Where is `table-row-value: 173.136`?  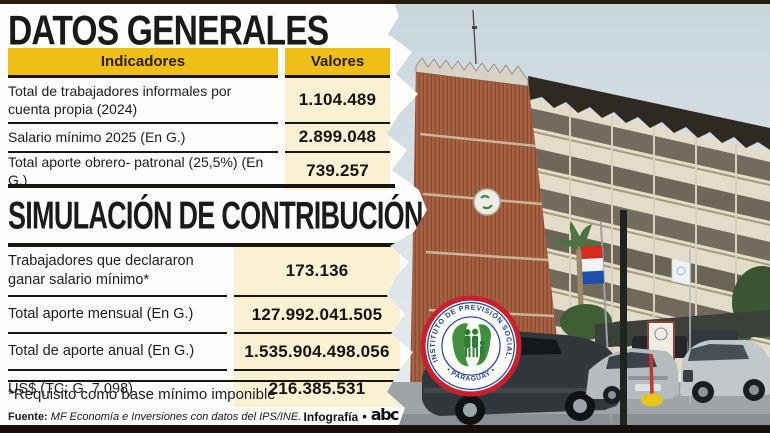
table-row-value: 173.136 is located at coordinates (317, 272).